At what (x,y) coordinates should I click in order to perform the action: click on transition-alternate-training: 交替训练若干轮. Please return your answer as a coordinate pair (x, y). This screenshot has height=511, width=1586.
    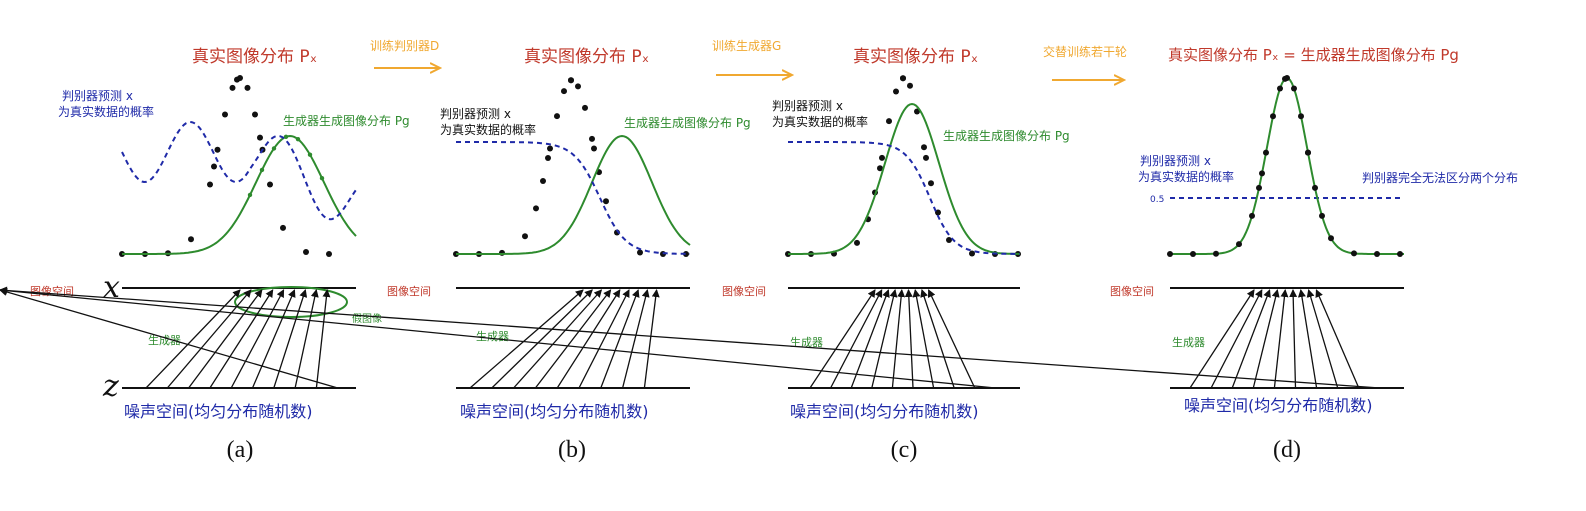
    Looking at the image, I should click on (1085, 62).